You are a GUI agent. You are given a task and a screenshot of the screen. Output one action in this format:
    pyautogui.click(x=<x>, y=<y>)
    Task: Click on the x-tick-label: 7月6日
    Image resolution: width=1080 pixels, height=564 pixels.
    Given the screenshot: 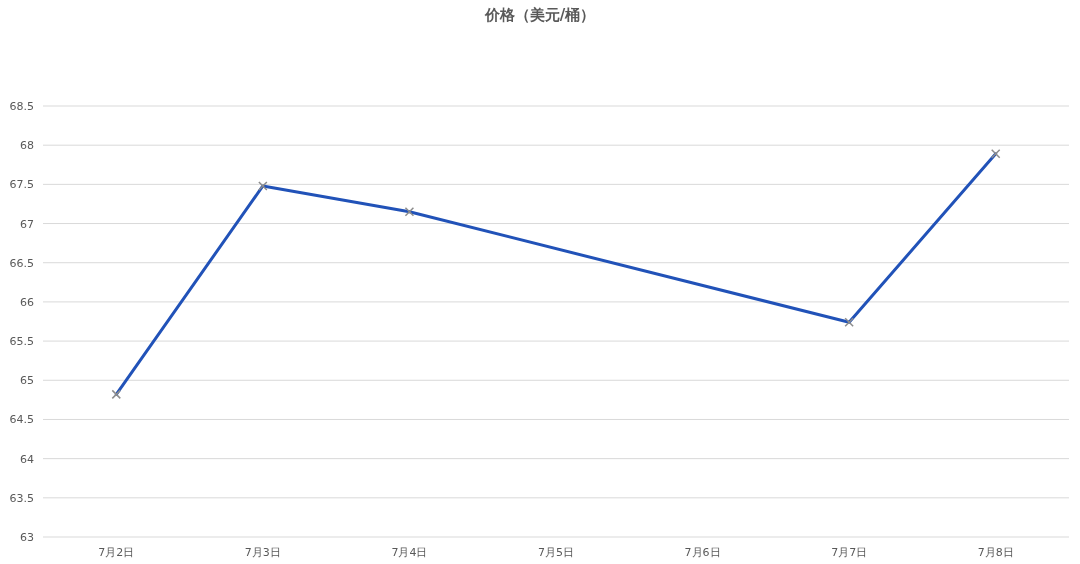 What is the action you would take?
    pyautogui.click(x=702, y=552)
    